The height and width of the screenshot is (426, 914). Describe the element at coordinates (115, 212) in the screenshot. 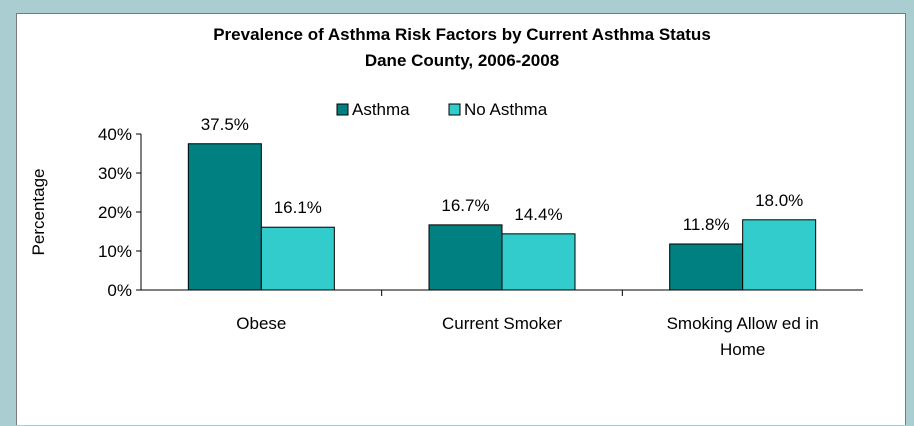

I see `y-tick-label: 20%` at that location.